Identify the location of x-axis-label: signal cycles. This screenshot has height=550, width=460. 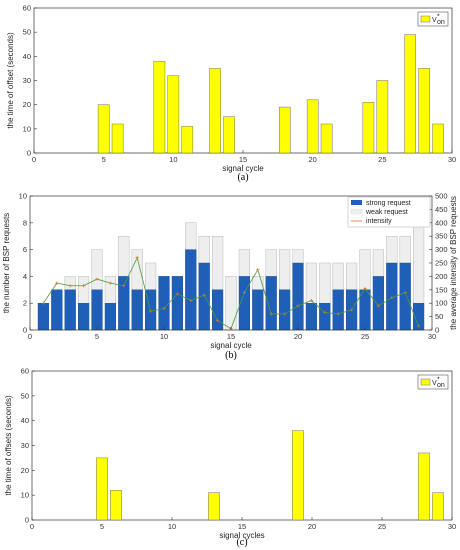
(241, 535).